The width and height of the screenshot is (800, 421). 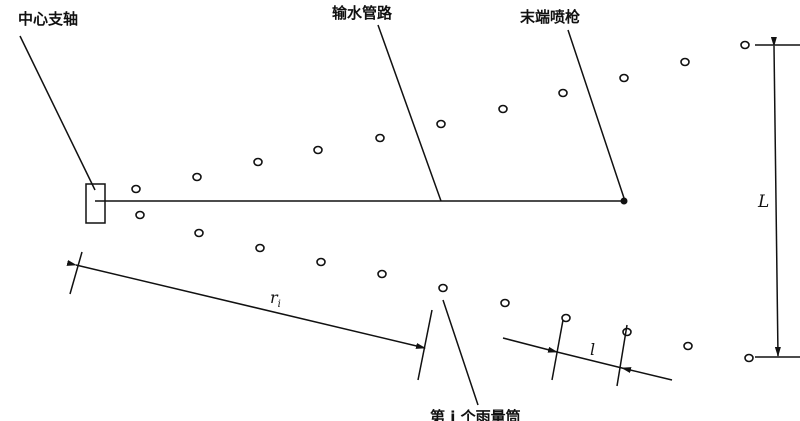 I want to click on end-gun-dot, so click(x=624, y=201).